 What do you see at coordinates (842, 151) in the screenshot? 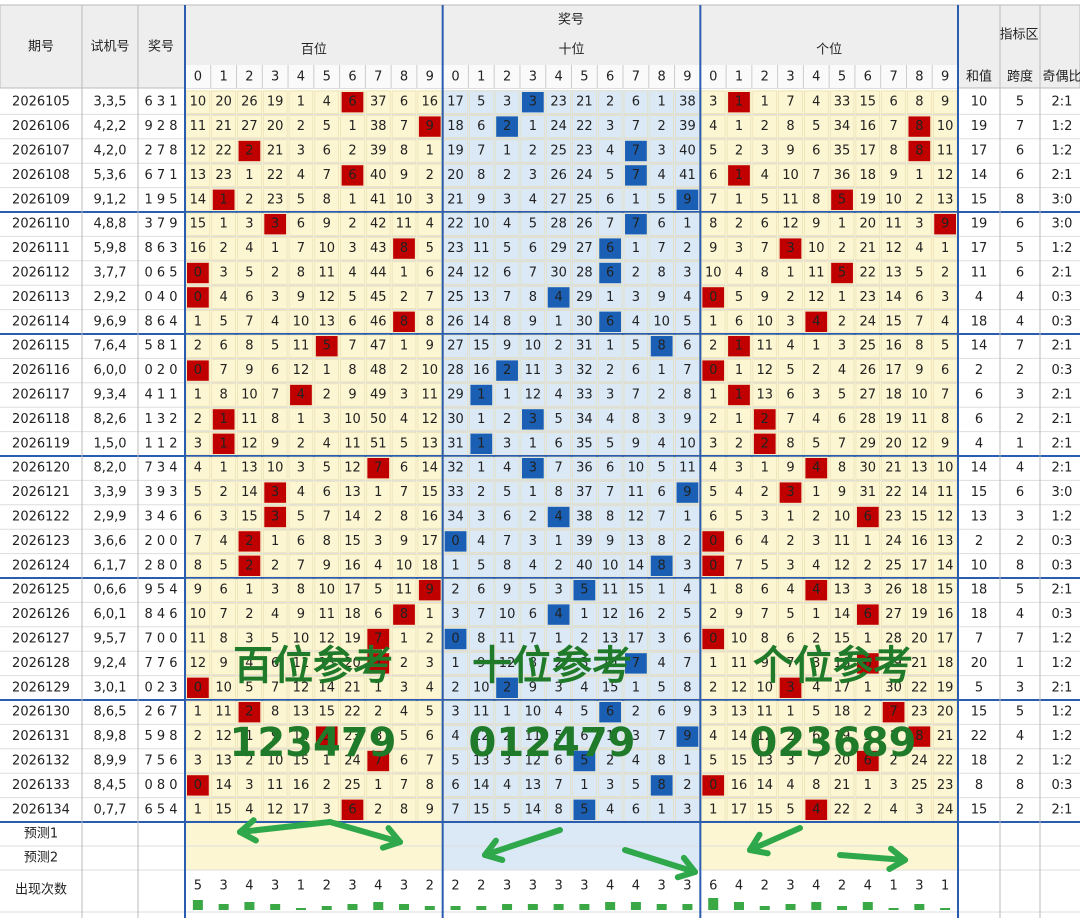
I see `miss-count: 35` at bounding box center [842, 151].